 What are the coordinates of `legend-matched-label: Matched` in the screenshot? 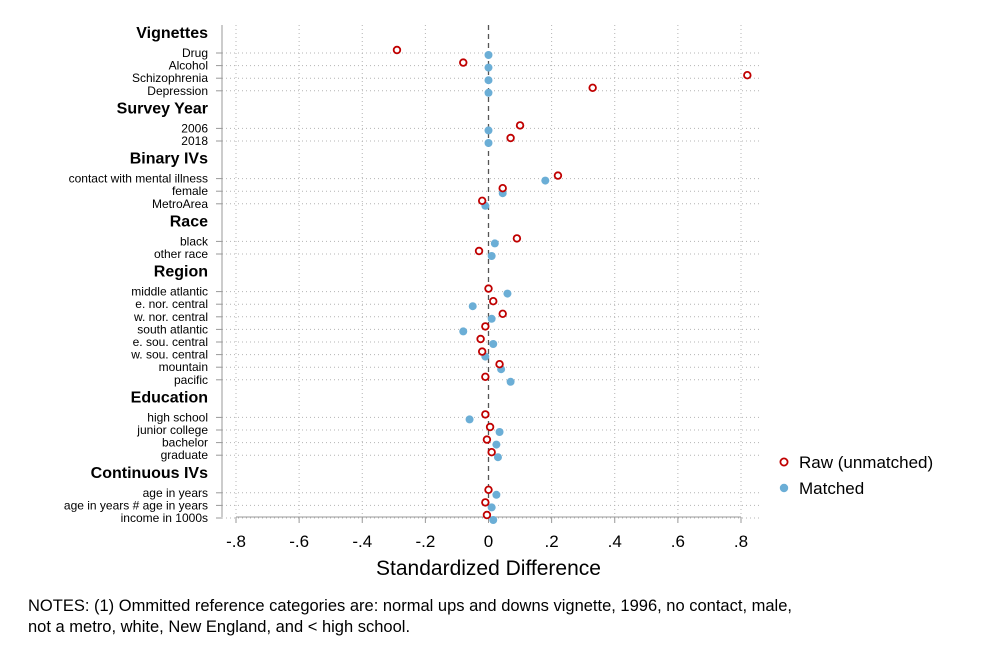 It's located at (831, 488).